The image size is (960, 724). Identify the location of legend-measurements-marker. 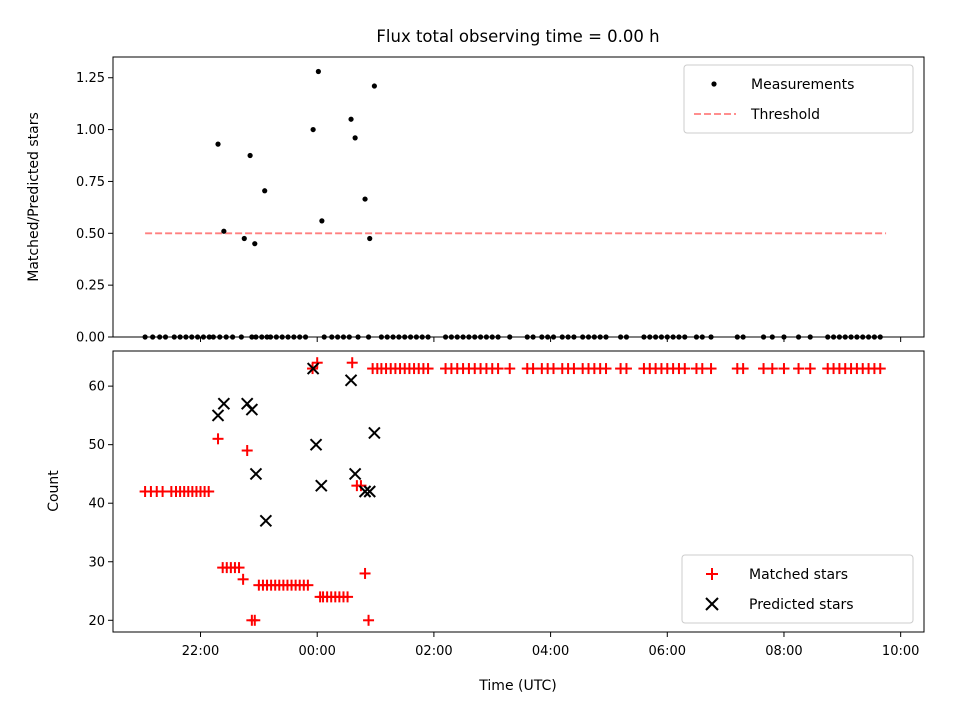
(714, 84).